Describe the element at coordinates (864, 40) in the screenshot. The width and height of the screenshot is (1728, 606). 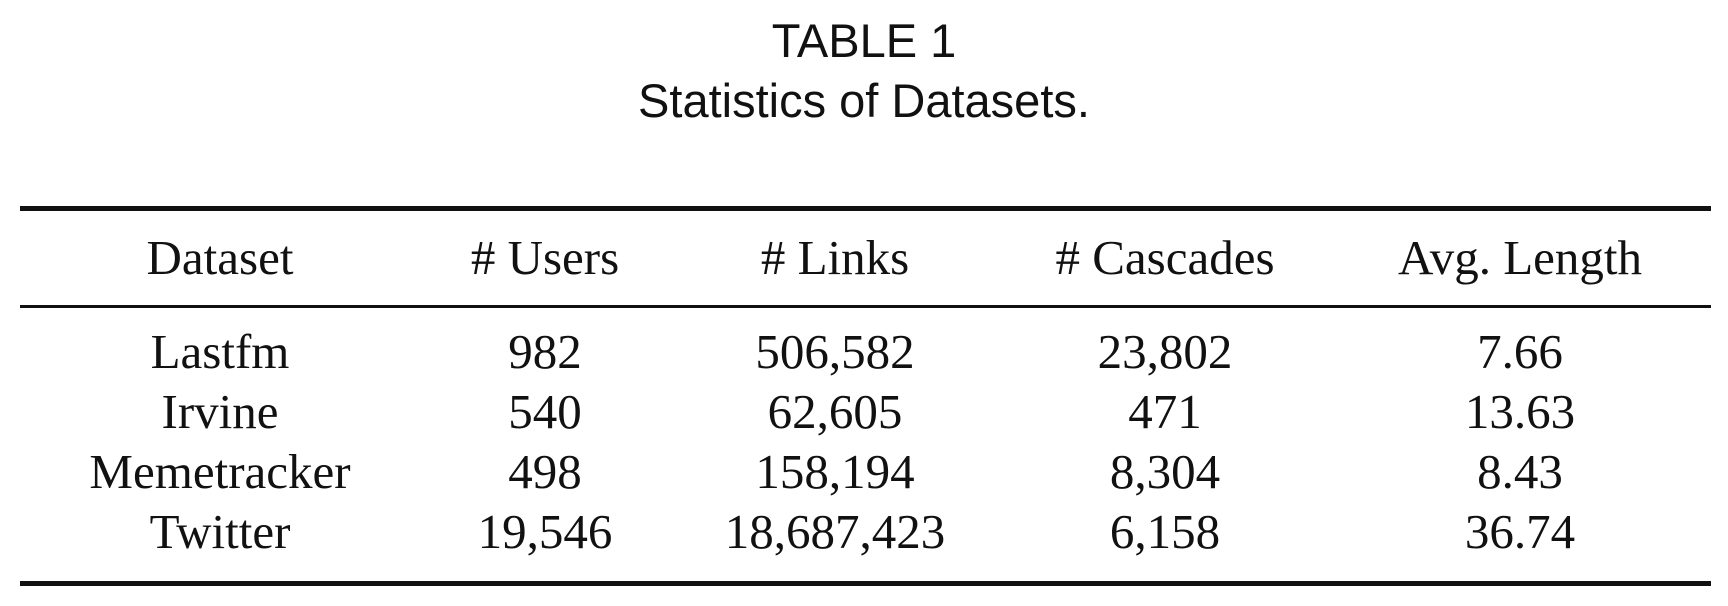
I see `table-label: TABLE 1` at that location.